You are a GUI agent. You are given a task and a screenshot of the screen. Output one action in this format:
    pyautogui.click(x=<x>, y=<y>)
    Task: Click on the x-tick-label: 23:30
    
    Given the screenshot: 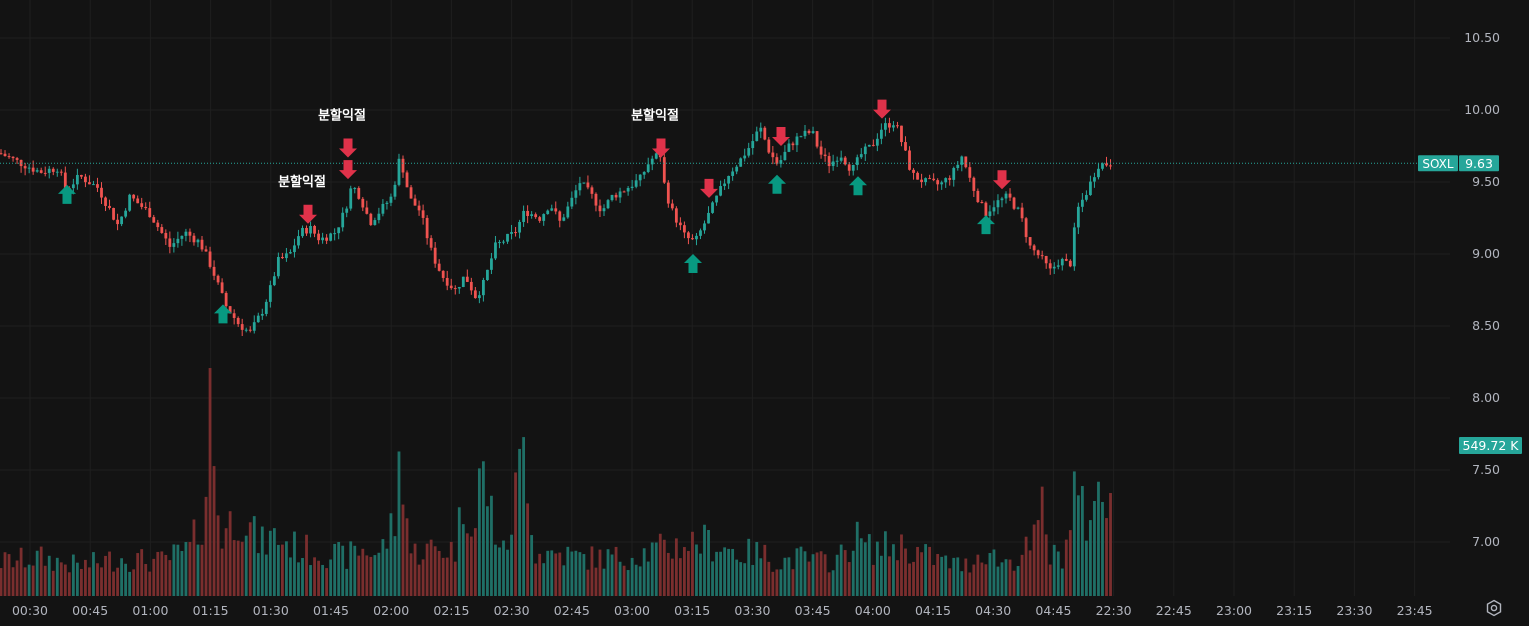 What is the action you would take?
    pyautogui.click(x=1354, y=610)
    